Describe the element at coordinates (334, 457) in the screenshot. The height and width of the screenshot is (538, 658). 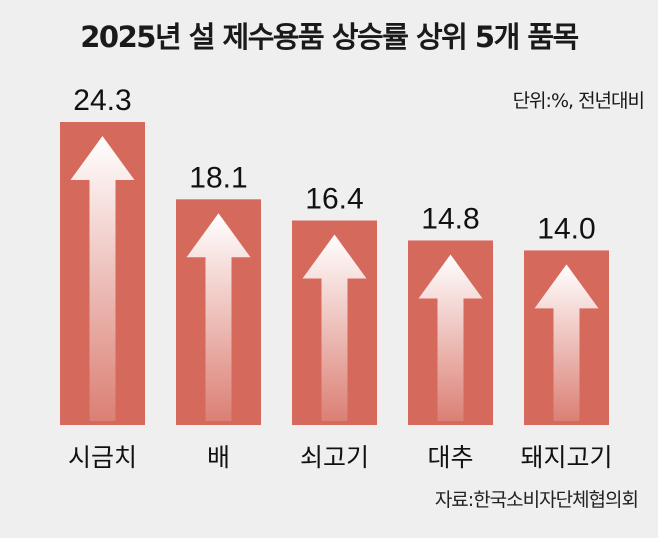
I see `category-label: 쇠고기` at that location.